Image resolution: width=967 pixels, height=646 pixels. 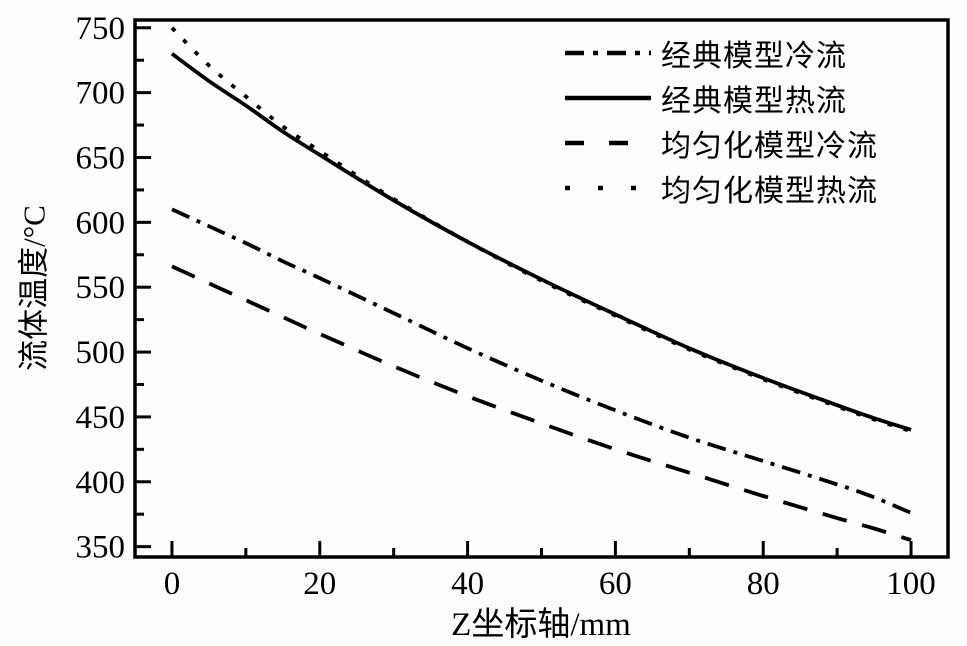 What do you see at coordinates (754, 101) in the screenshot?
I see `legend-label: 经典模型热流` at bounding box center [754, 101].